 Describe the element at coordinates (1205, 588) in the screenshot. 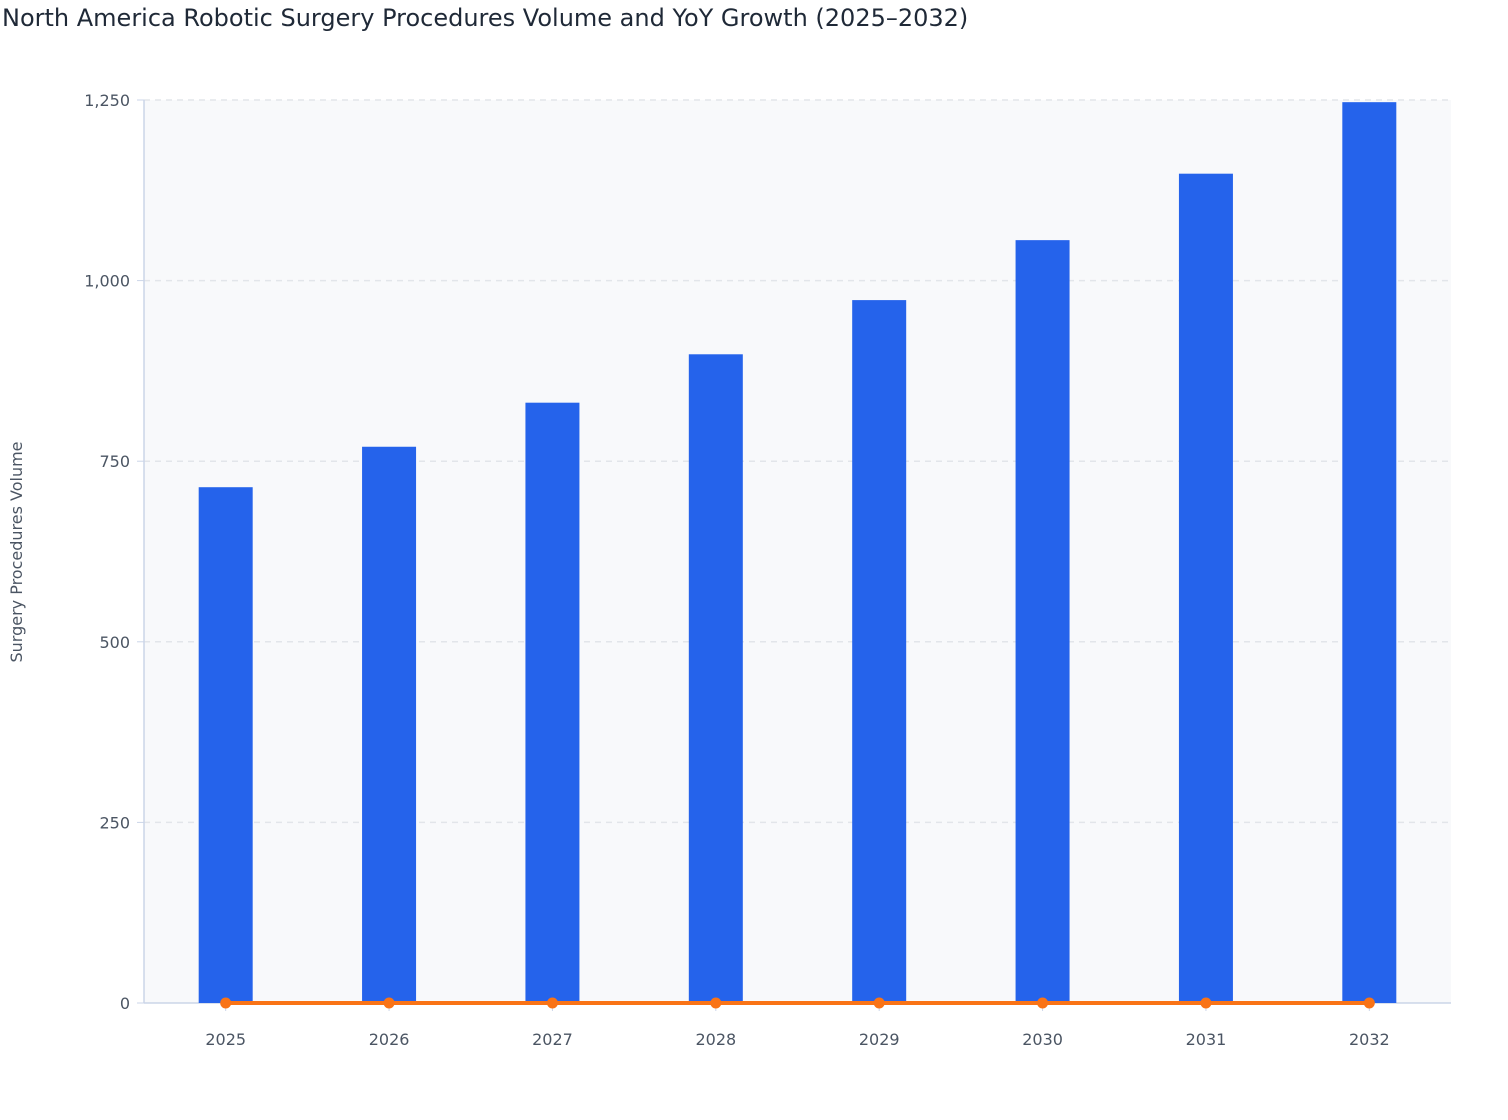

I see `bar-2031` at that location.